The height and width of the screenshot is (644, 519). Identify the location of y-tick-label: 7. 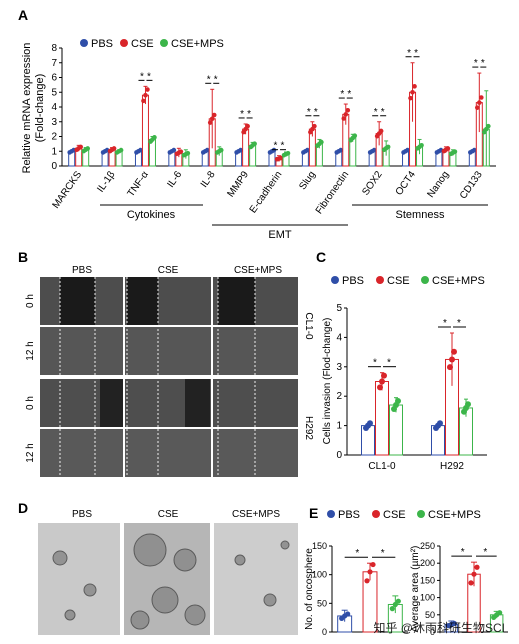
(54, 63).